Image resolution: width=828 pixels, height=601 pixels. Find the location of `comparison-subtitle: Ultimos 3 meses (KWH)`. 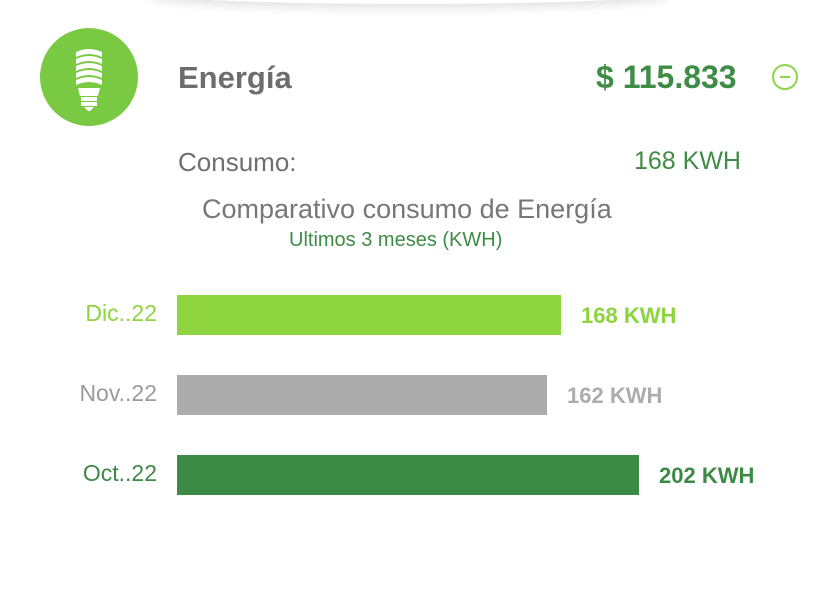

comparison-subtitle: Ultimos 3 meses (KWH) is located at coordinates (396, 240).